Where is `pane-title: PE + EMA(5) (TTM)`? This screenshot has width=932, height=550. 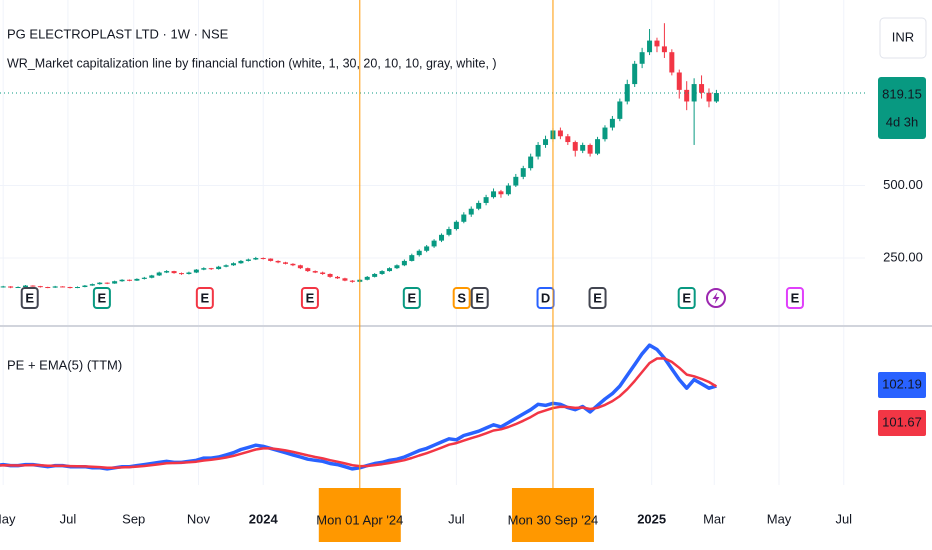 pane-title: PE + EMA(5) (TTM) is located at coordinates (64, 364).